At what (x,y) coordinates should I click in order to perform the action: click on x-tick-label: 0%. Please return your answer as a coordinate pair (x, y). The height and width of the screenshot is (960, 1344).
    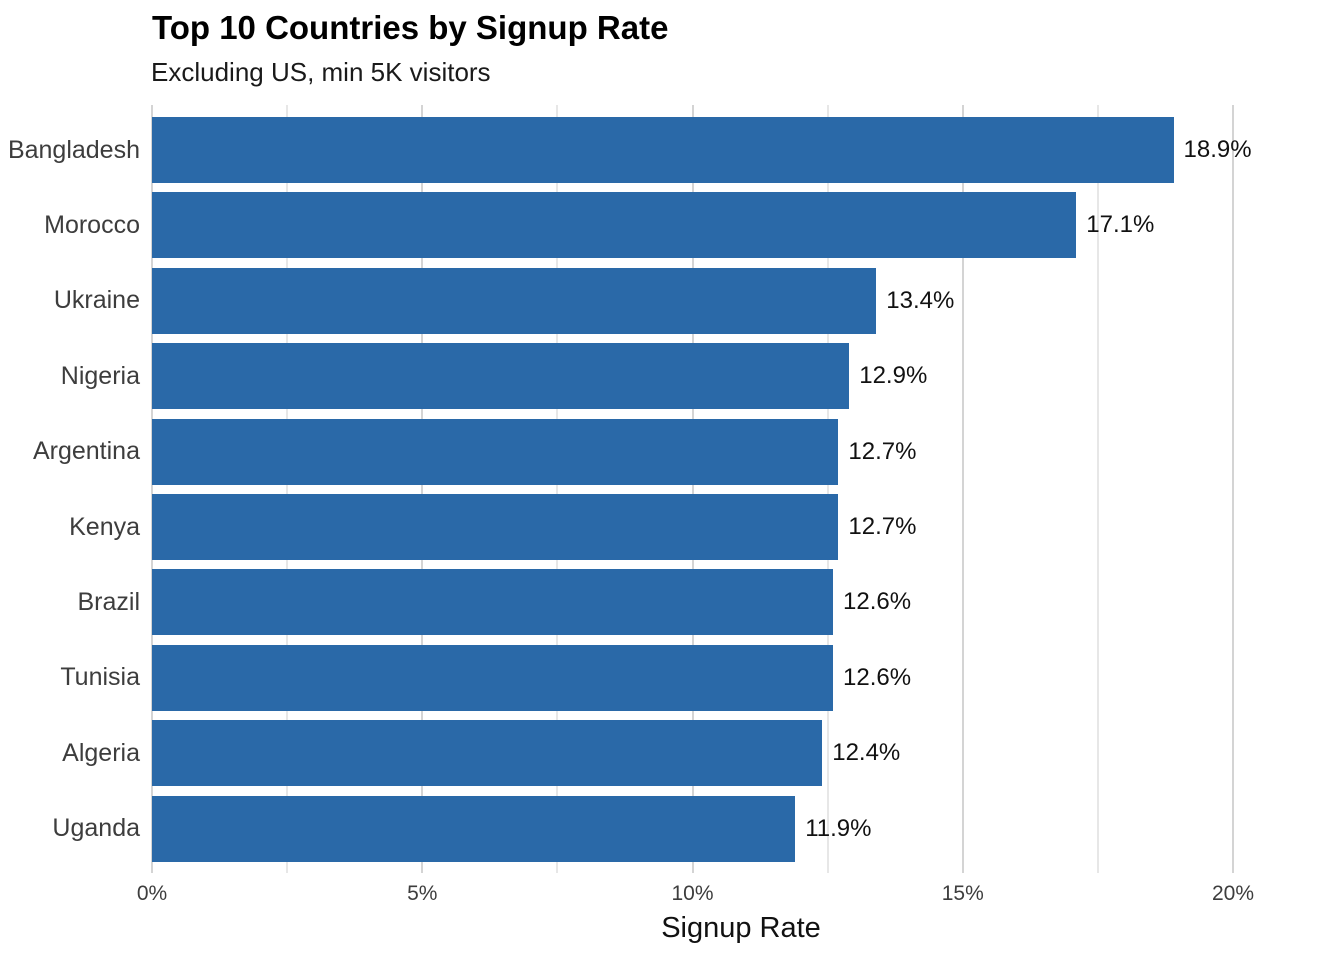
    Looking at the image, I should click on (152, 893).